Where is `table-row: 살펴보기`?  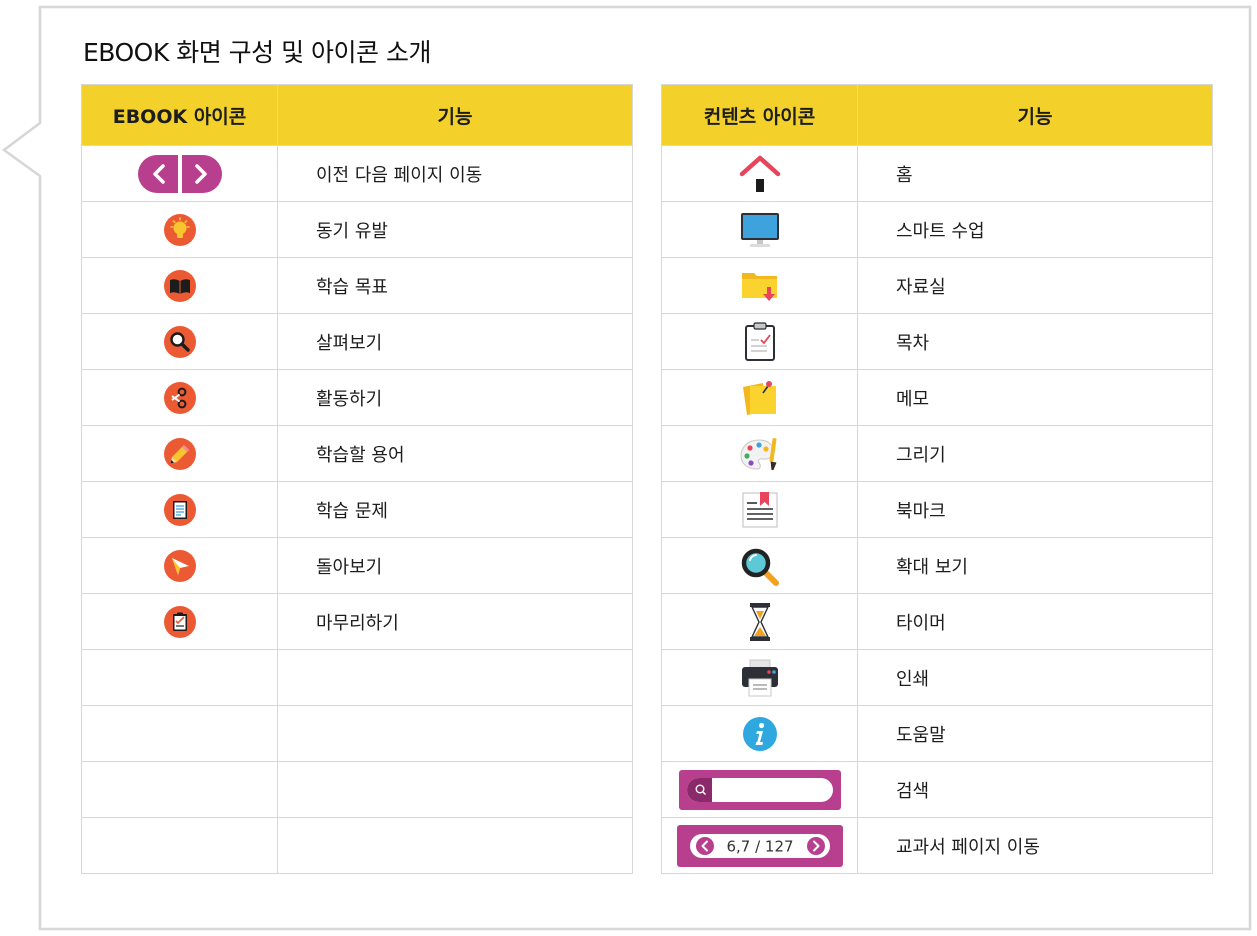 table-row: 살펴보기 is located at coordinates (357, 341).